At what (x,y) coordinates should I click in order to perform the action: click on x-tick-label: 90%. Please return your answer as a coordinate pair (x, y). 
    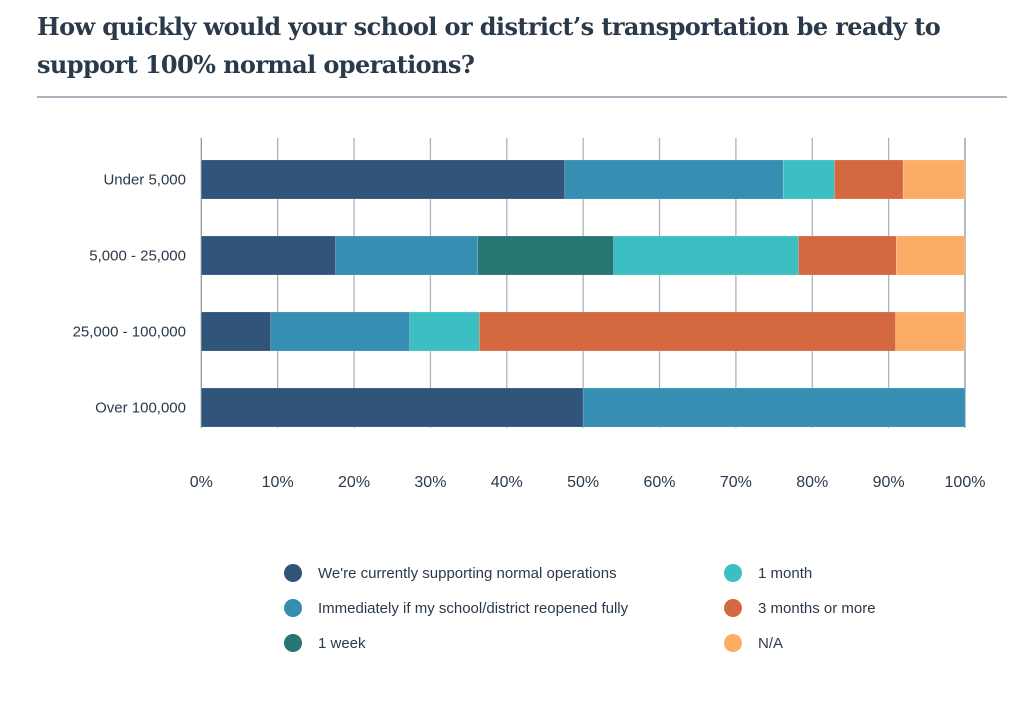
    Looking at the image, I should click on (889, 482).